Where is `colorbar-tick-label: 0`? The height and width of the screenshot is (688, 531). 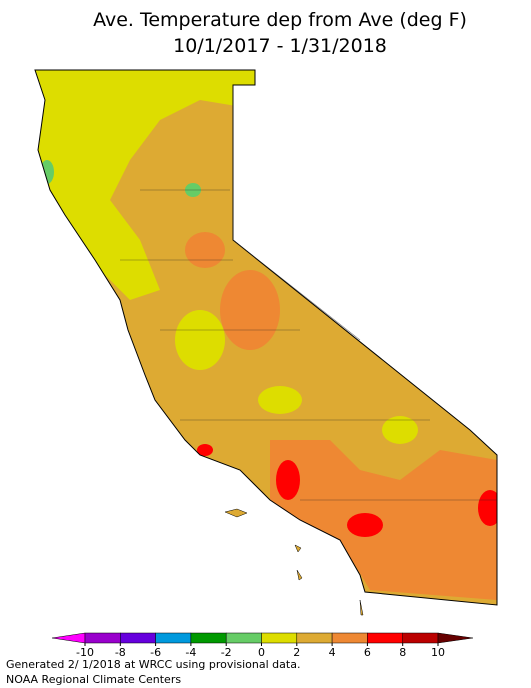 colorbar-tick-label: 0 is located at coordinates (261, 652).